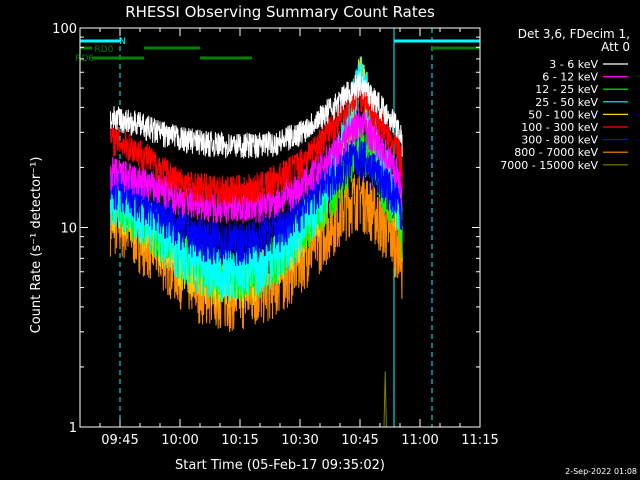 This screenshot has width=640, height=480. Describe the element at coordinates (64, 29) in the screenshot. I see `y-tick-label: 100` at that location.